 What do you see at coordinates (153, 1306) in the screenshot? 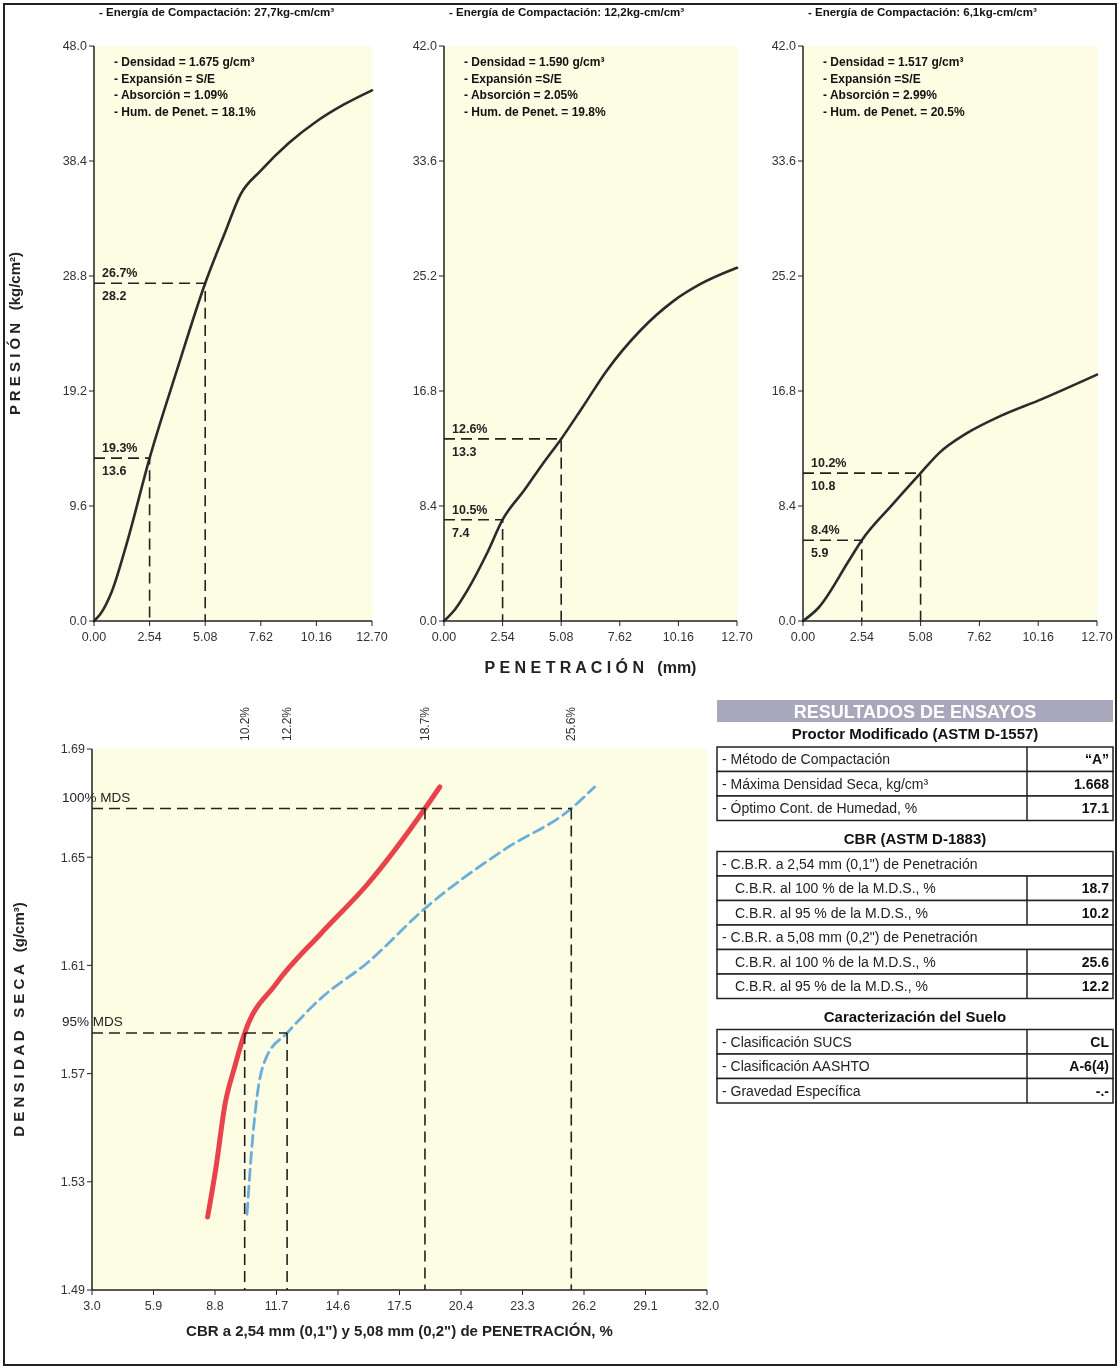
I see `x-tick-label: 5.9` at bounding box center [153, 1306].